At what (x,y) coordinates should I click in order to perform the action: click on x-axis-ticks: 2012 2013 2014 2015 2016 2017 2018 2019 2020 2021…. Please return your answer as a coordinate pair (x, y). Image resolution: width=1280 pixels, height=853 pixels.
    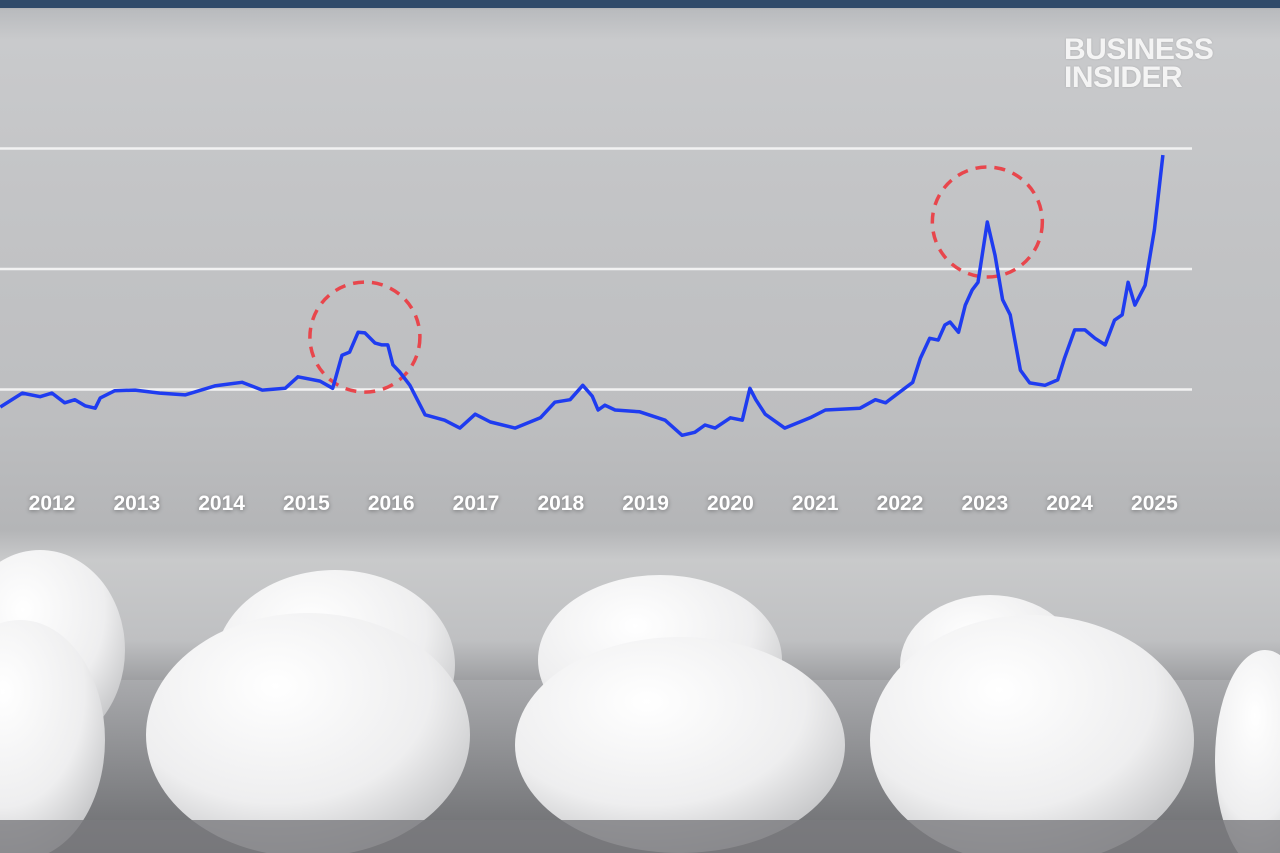
    Looking at the image, I should click on (603, 503).